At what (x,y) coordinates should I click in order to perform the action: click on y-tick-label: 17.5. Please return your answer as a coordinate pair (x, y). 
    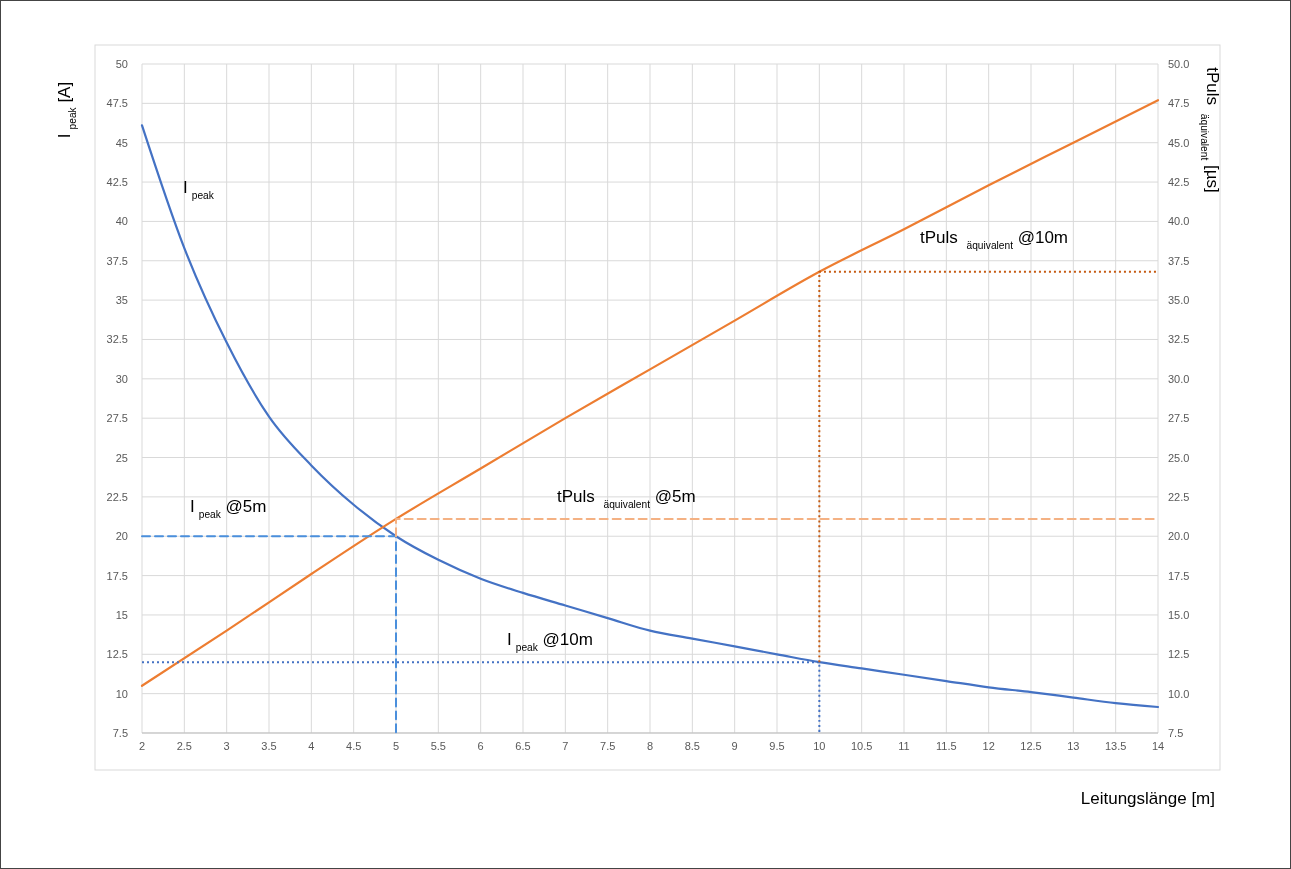
    Looking at the image, I should click on (117, 575).